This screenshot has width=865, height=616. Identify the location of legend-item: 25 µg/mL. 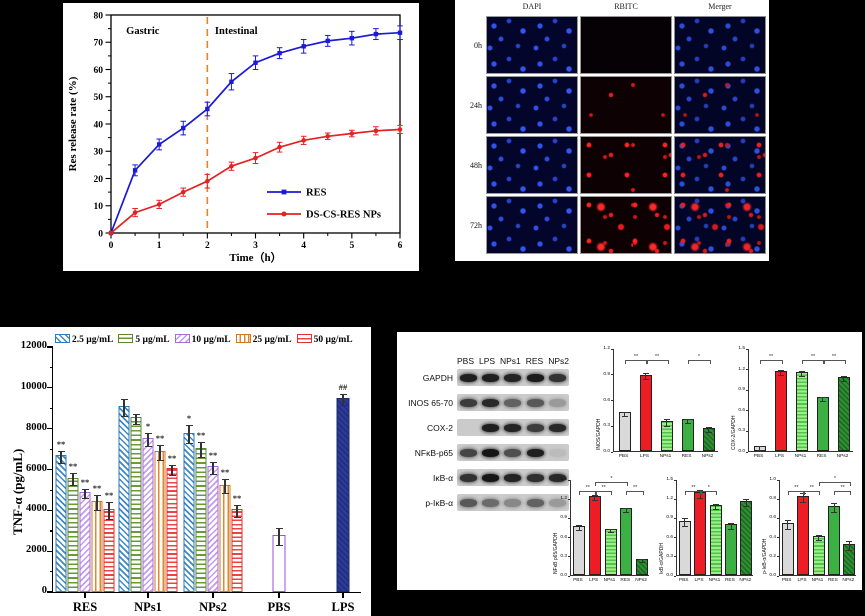
(263, 339).